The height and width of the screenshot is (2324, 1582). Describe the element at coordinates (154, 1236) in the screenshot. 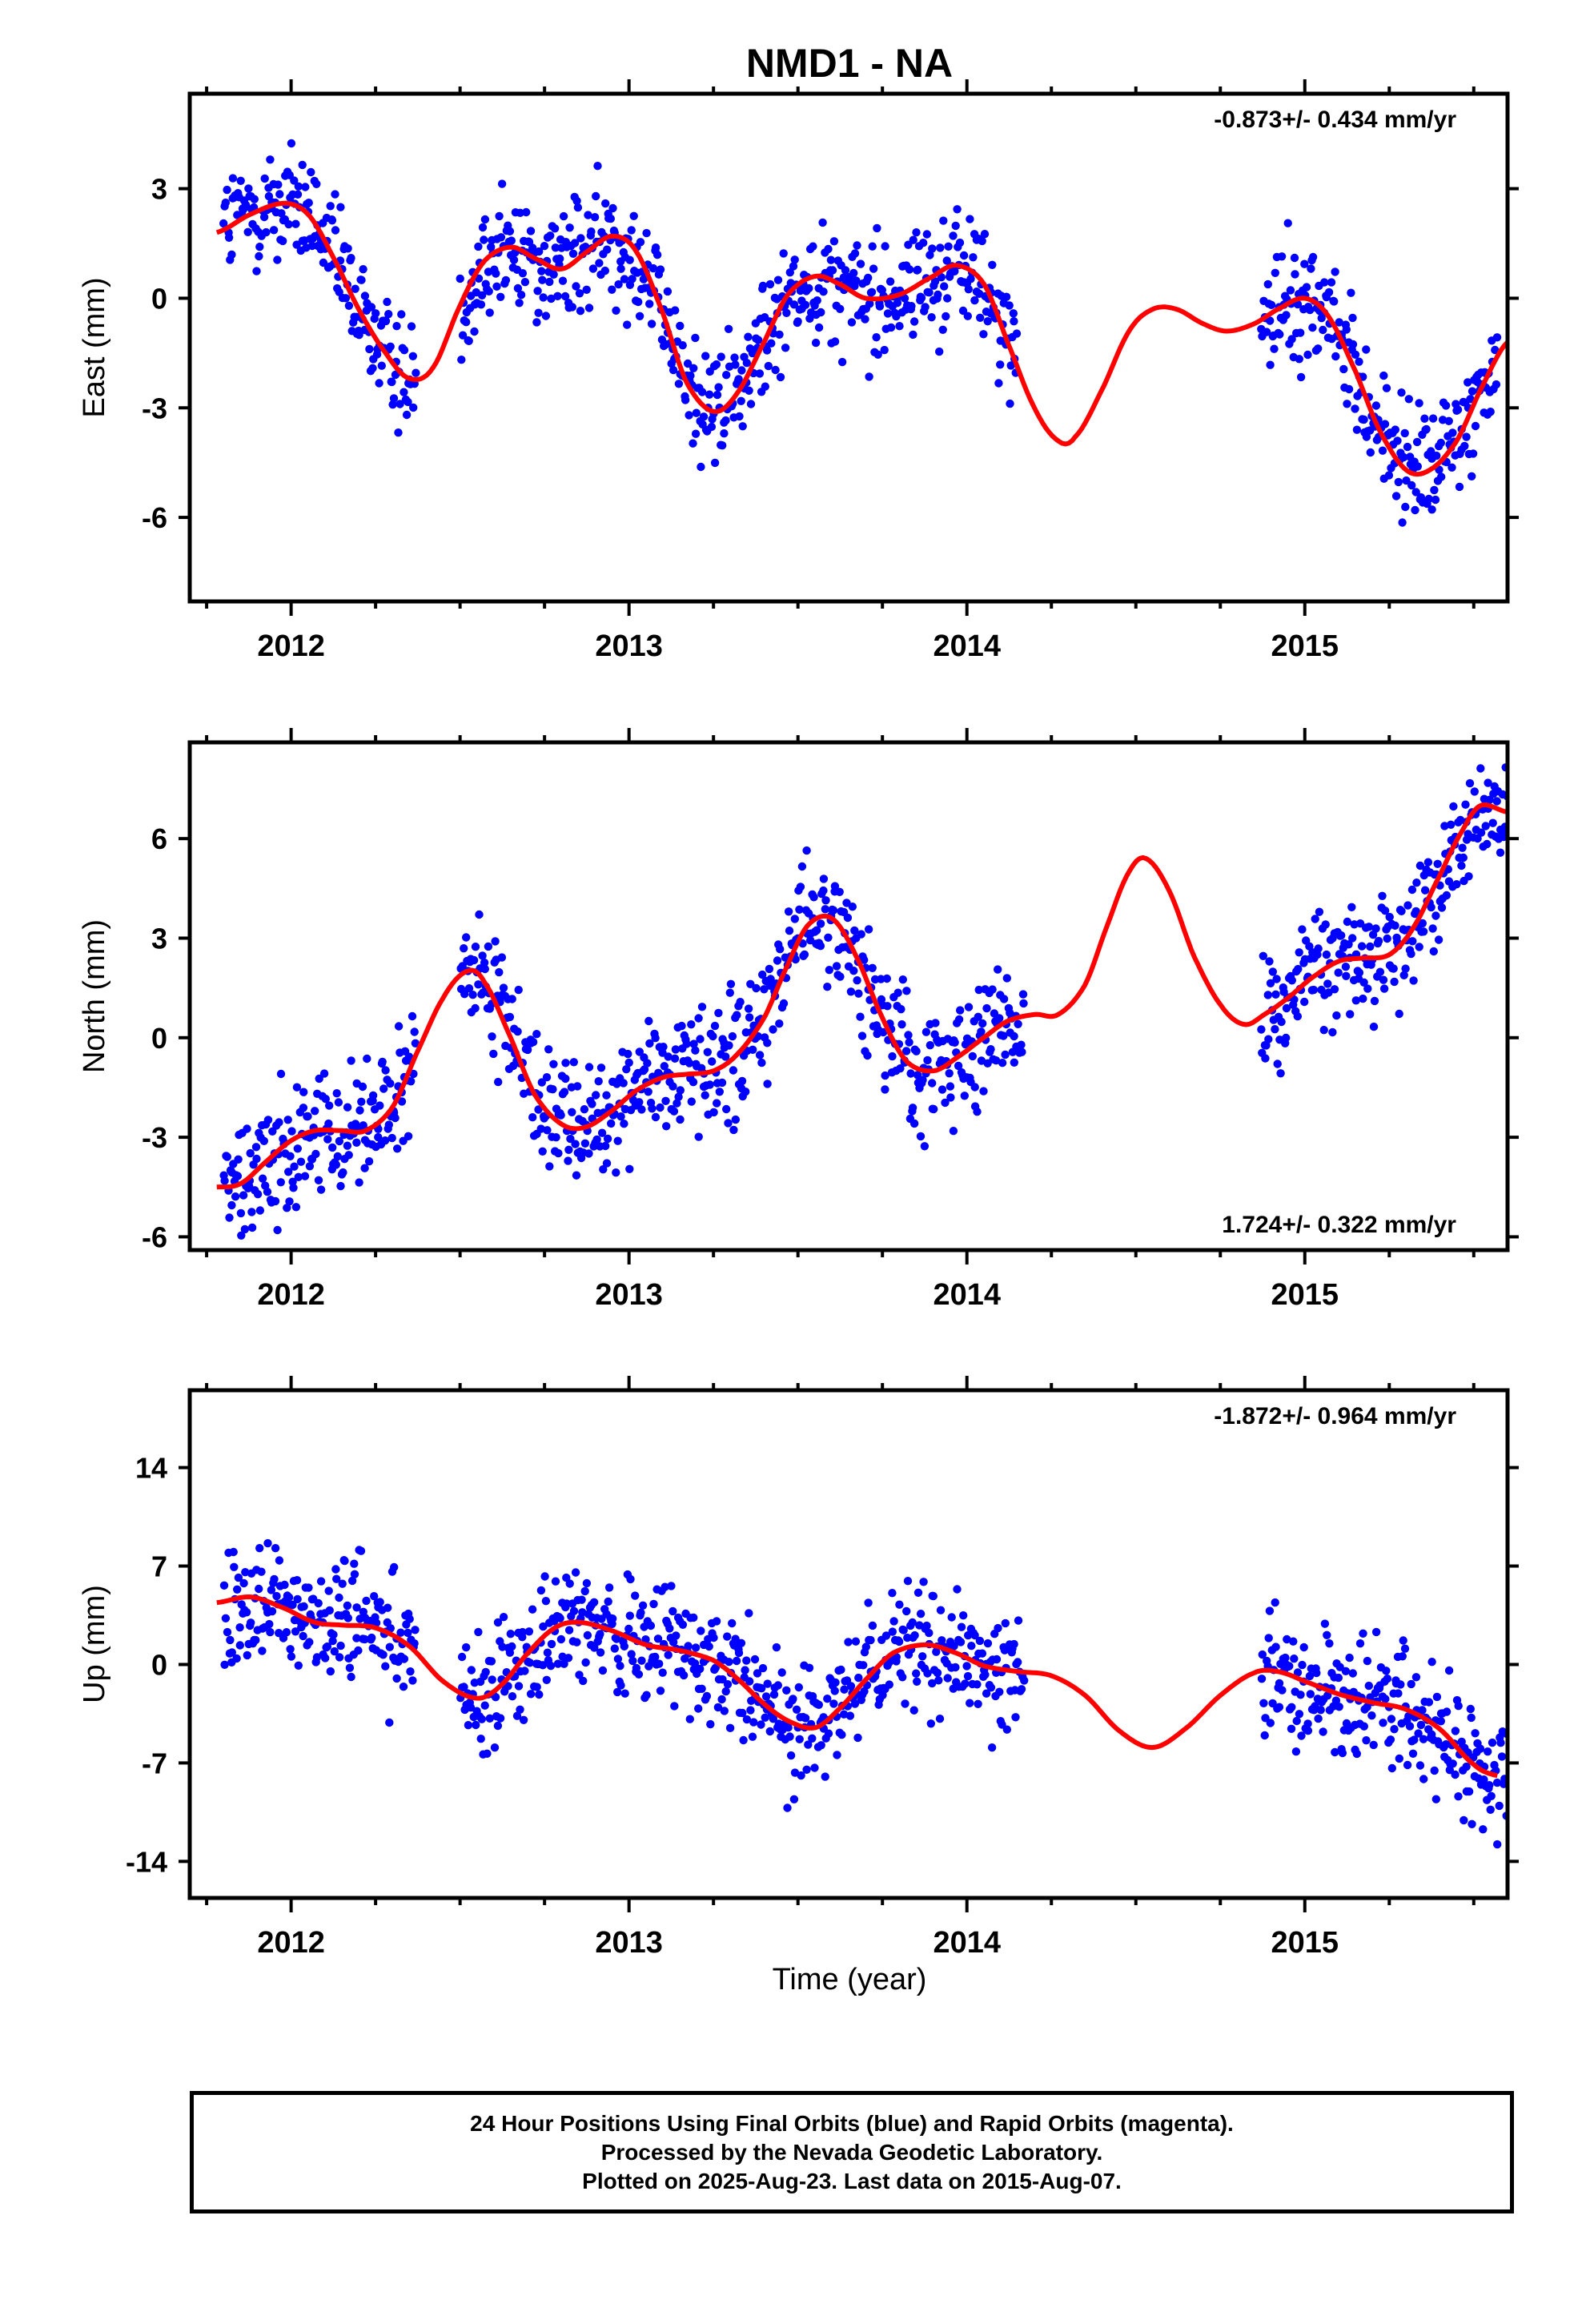

I see `y-tick-label: -6` at that location.